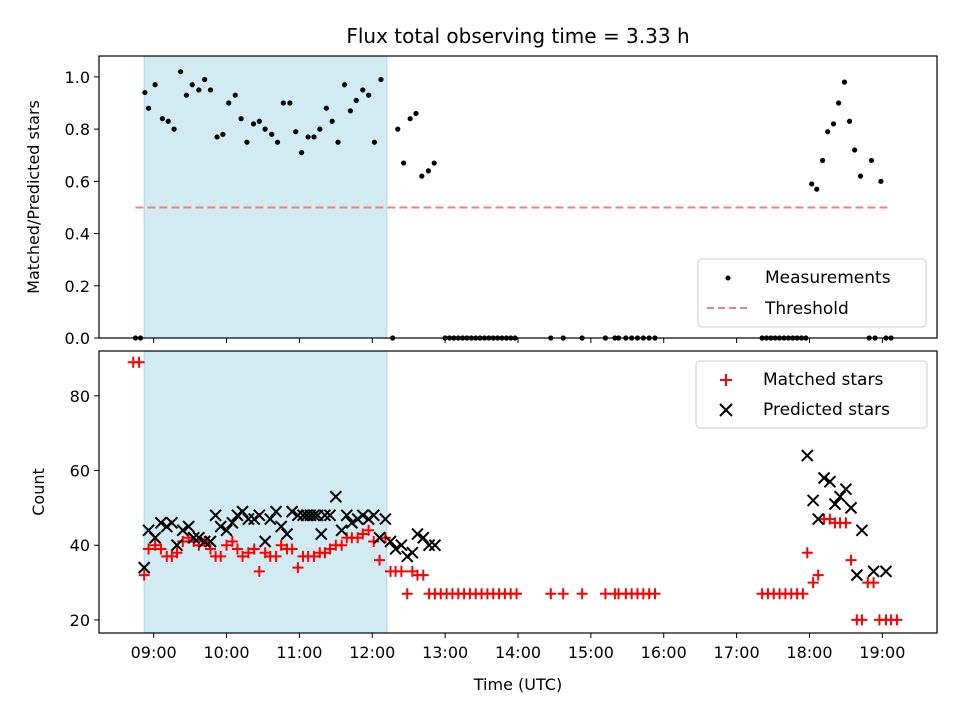  Describe the element at coordinates (154, 652) in the screenshot. I see `x-tick-label: 09:00` at that location.